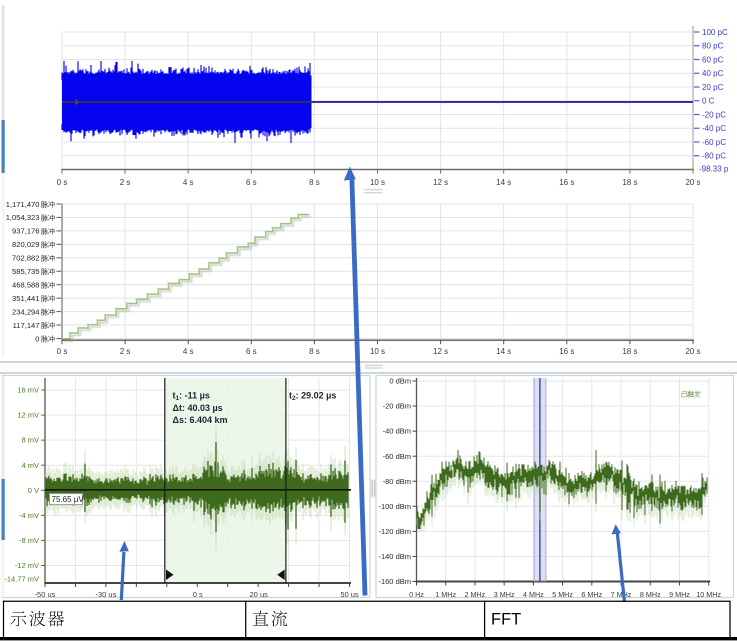  I want to click on svg-text: -160 dBm, so click(394, 581).